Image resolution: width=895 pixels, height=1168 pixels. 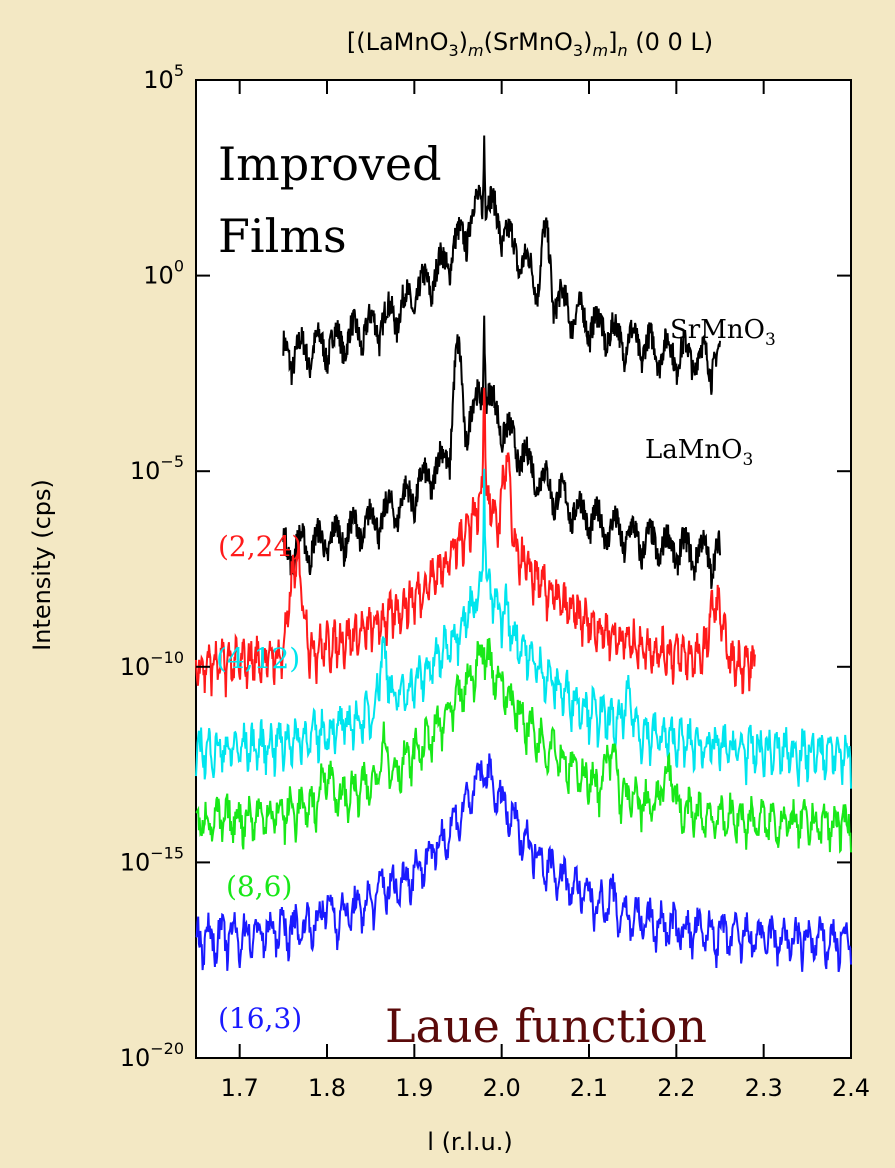 What do you see at coordinates (469, 1142) in the screenshot?
I see `x-axis-label: l (r.l.u.)` at bounding box center [469, 1142].